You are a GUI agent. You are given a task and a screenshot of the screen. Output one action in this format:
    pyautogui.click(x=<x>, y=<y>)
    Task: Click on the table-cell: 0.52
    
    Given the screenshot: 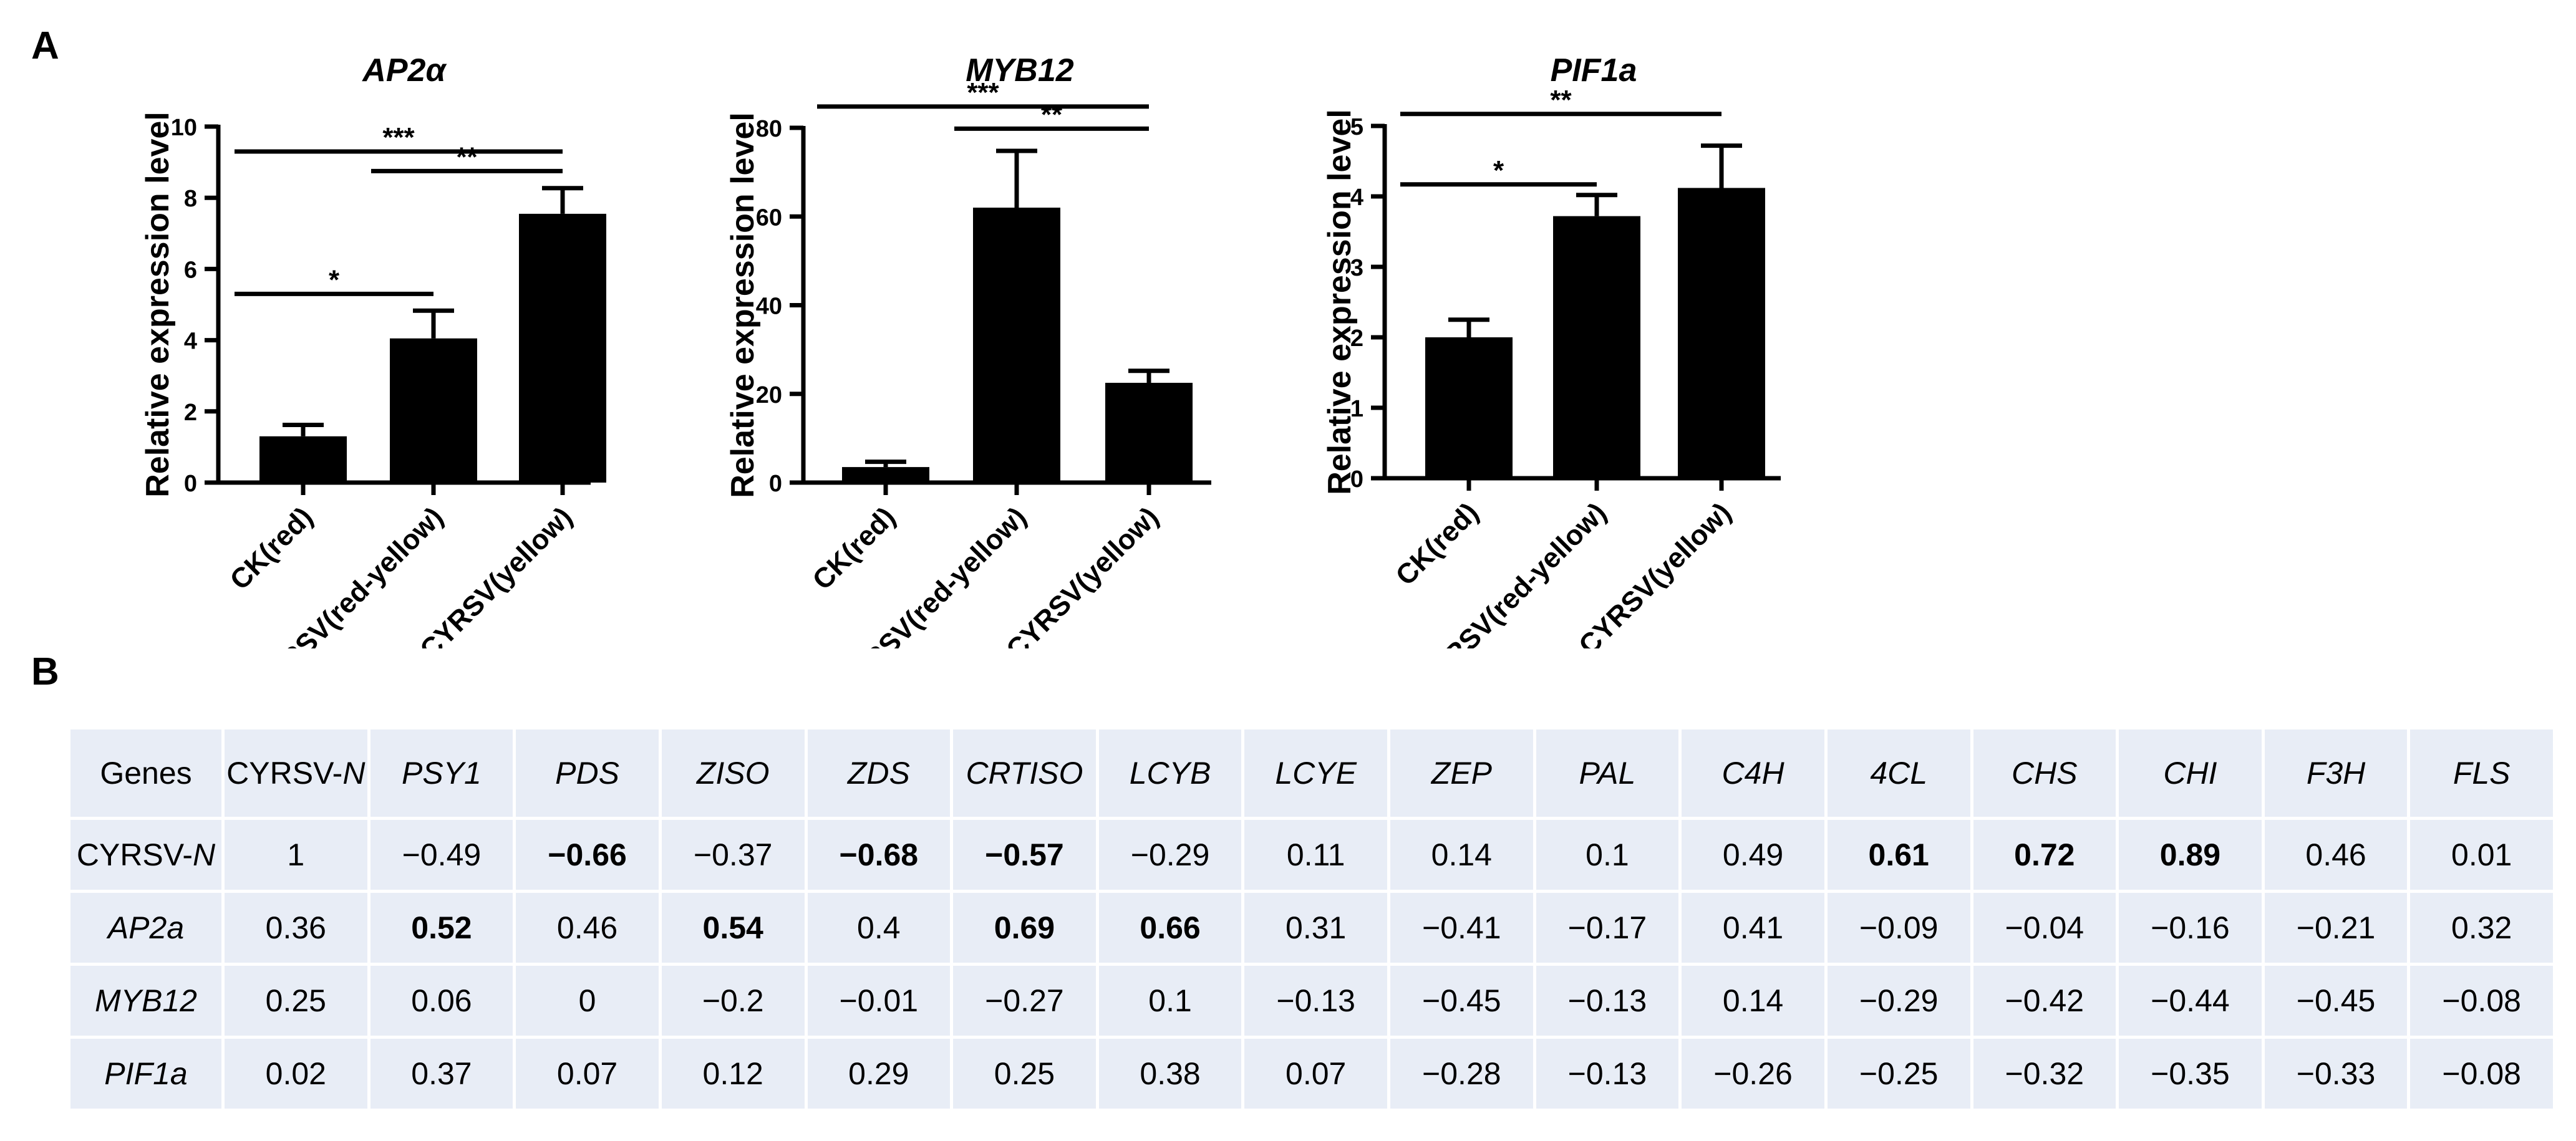 What is the action you would take?
    pyautogui.click(x=441, y=928)
    